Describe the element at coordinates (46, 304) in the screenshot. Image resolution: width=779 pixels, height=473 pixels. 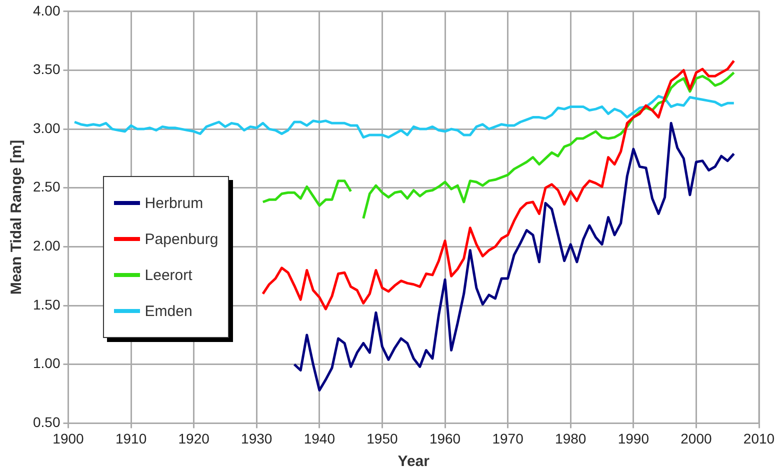
I see `y-tick-label: 1.50` at that location.